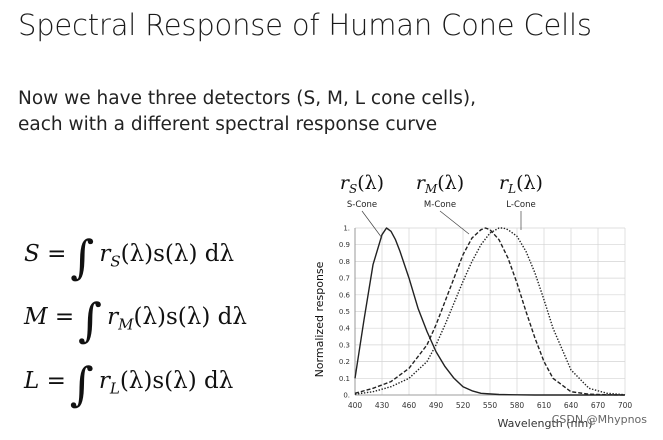  What do you see at coordinates (544, 405) in the screenshot?
I see `x-tick-label: 610` at bounding box center [544, 405].